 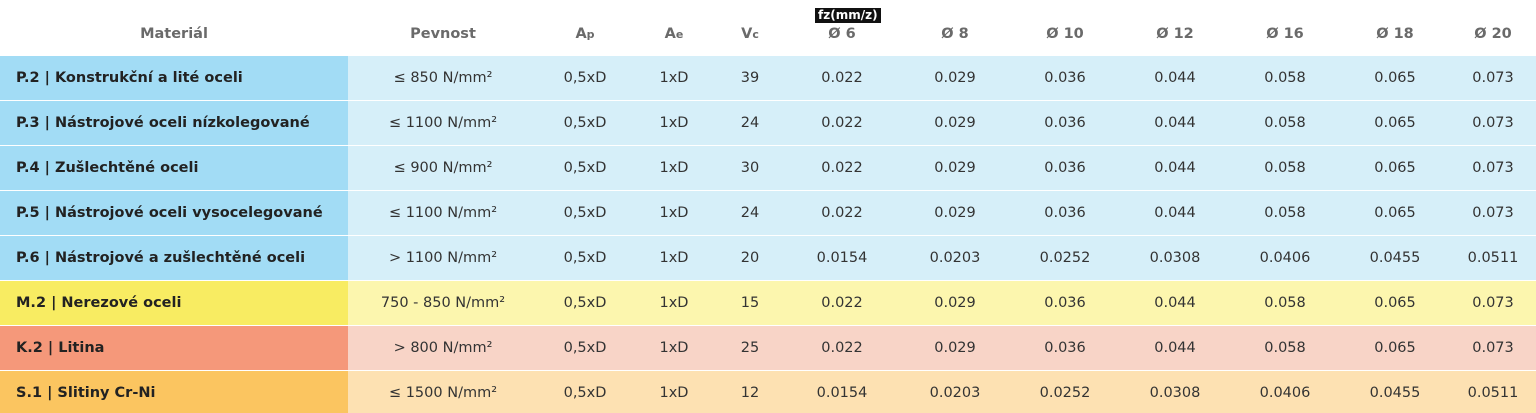 I want to click on table-cell: ≤ 850 N/mm², so click(x=443, y=78).